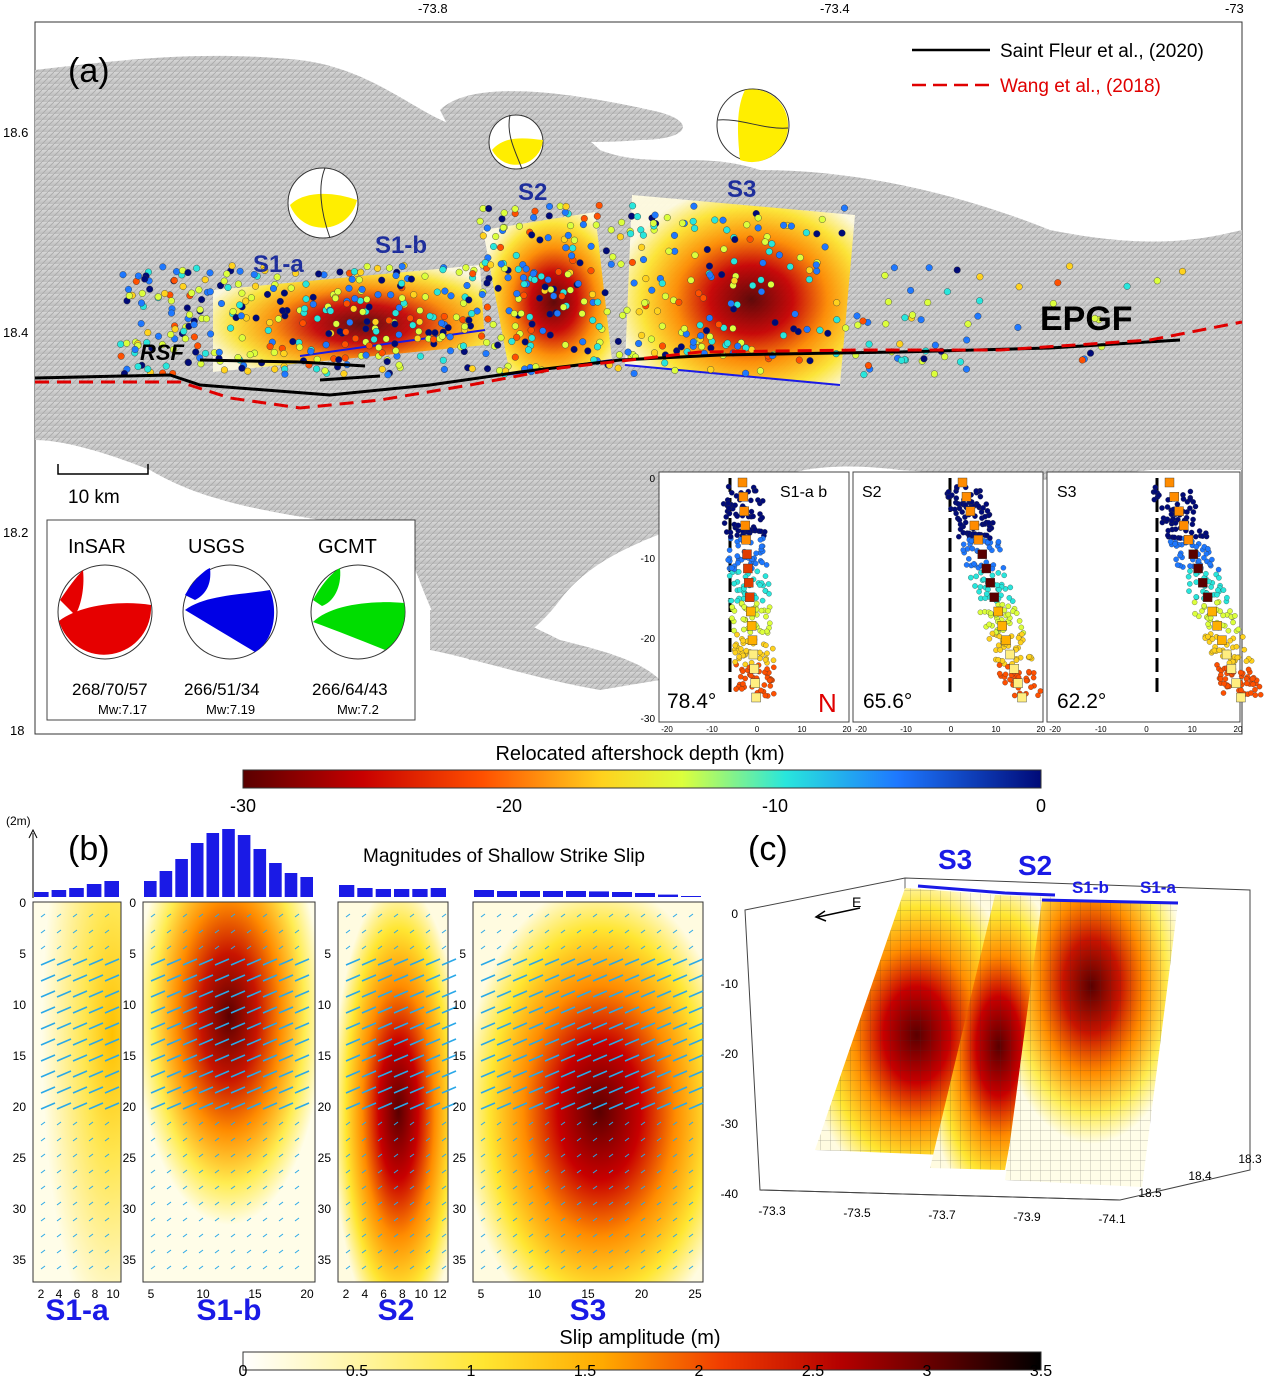  I want to click on depth-tick: 20, so click(130, 1107).